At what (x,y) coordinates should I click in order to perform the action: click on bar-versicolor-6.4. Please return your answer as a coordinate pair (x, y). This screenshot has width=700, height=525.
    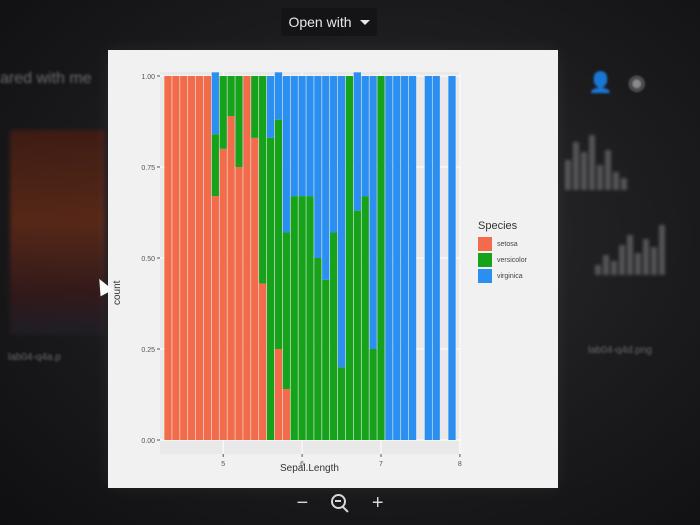
    Looking at the image, I should click on (334, 336).